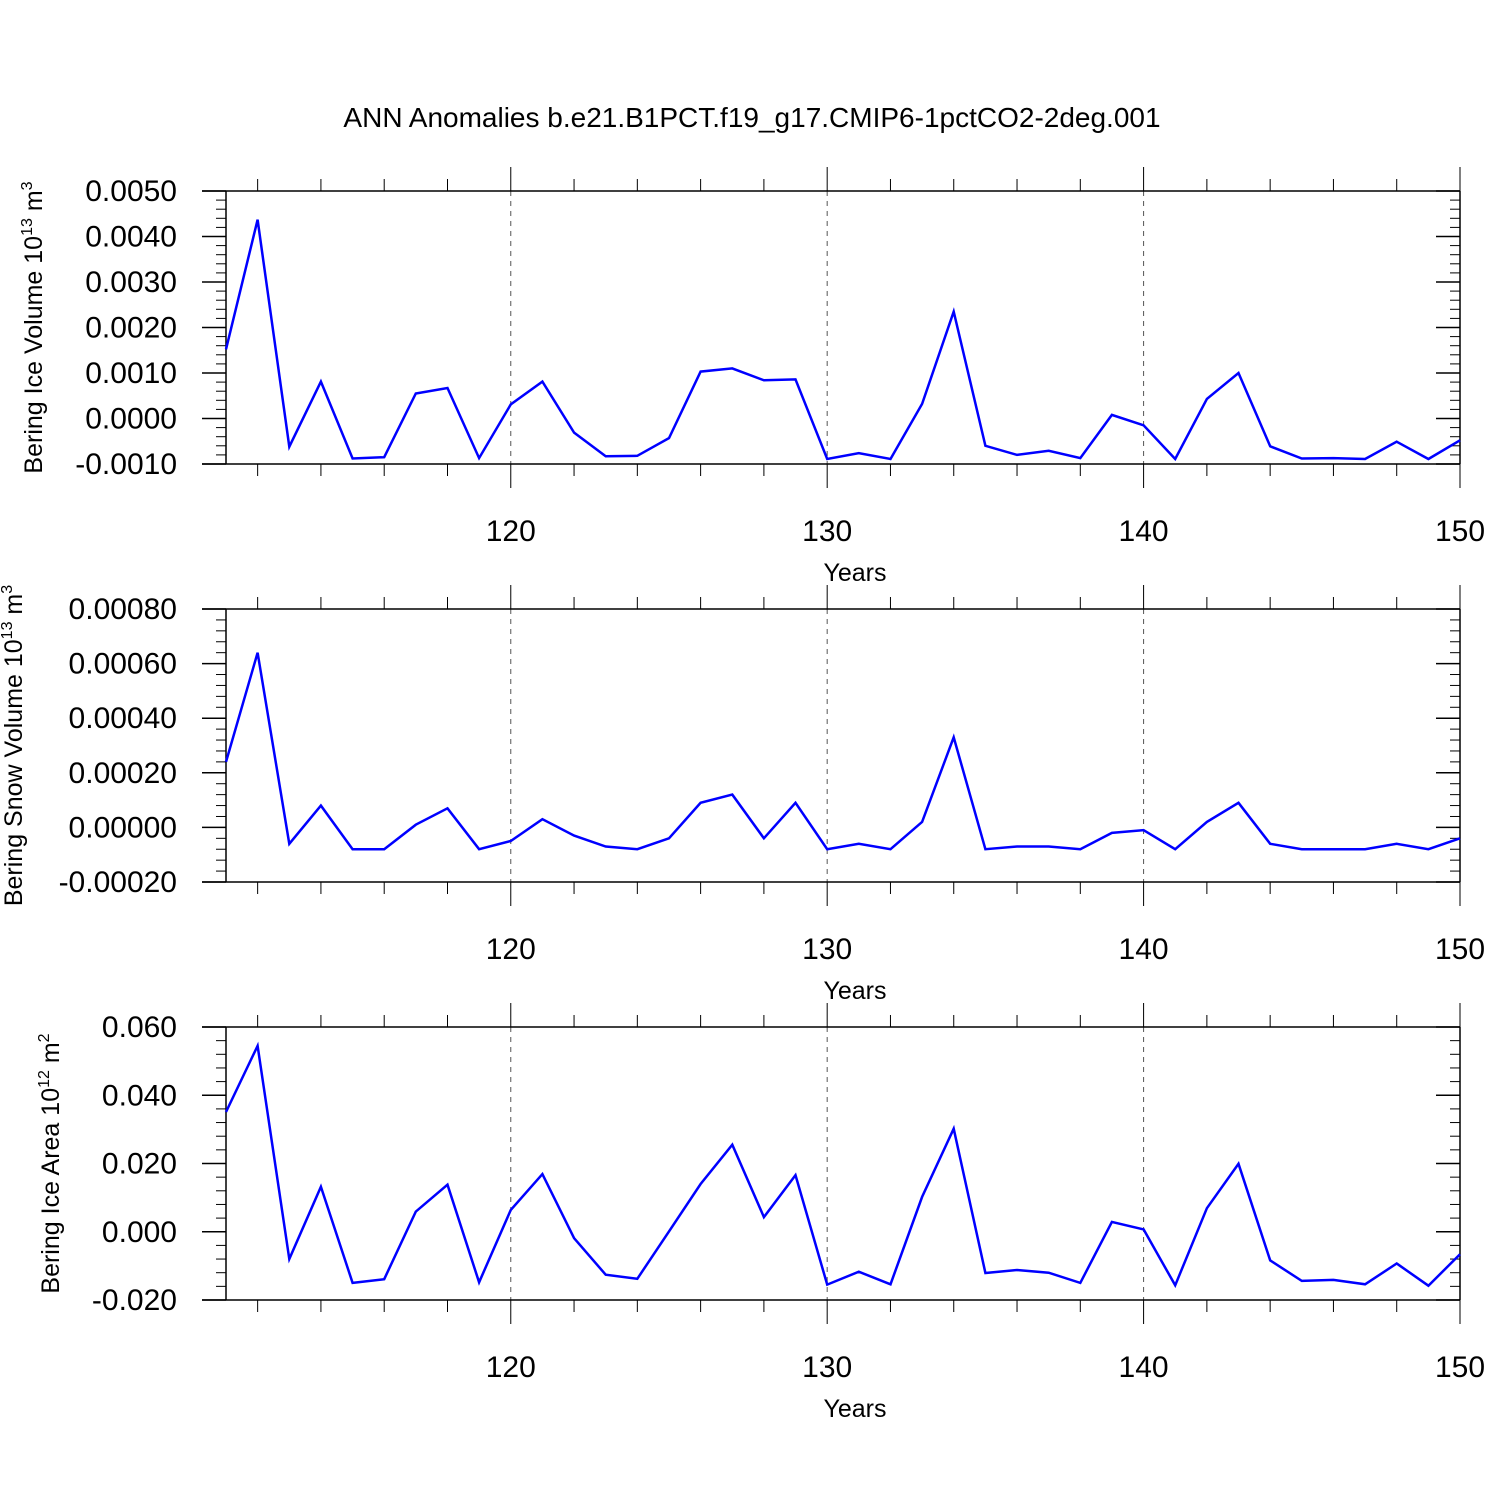 Image resolution: width=1500 pixels, height=1500 pixels. What do you see at coordinates (139, 1027) in the screenshot?
I see `y-tick-label: 0.060` at bounding box center [139, 1027].